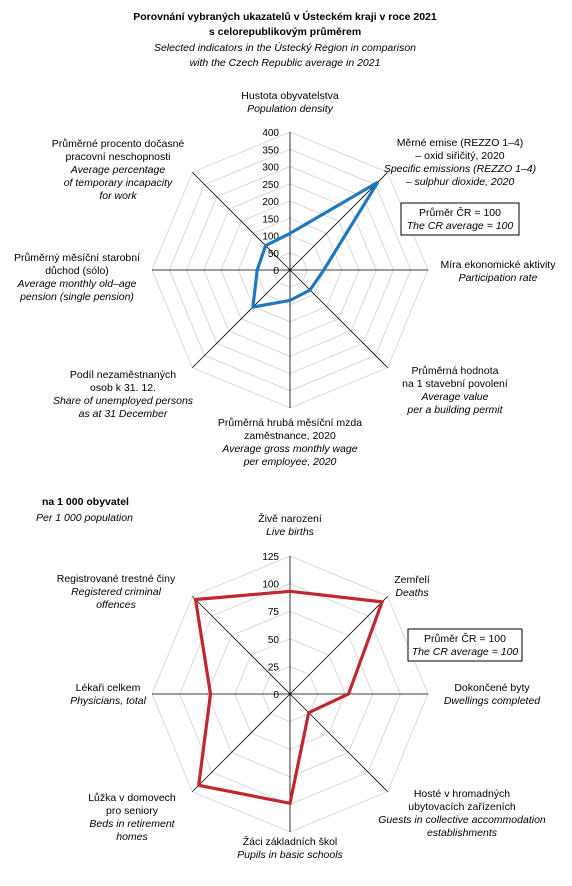 The width and height of the screenshot is (572, 886). What do you see at coordinates (270, 150) in the screenshot?
I see `tick-label: 350` at bounding box center [270, 150].